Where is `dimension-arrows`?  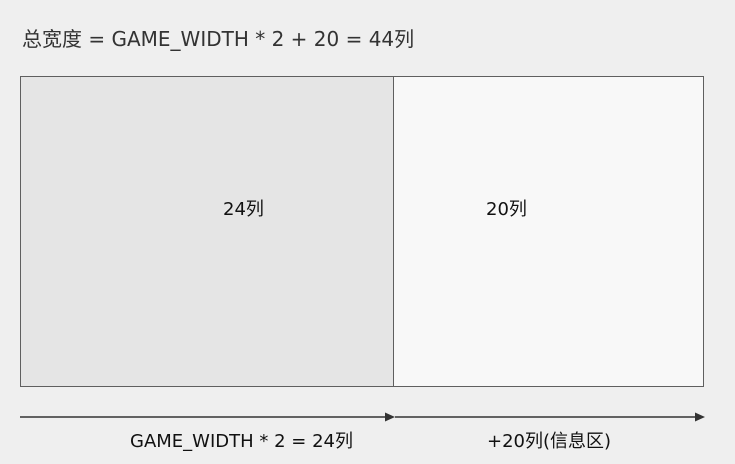 dimension-arrows is located at coordinates (362, 417).